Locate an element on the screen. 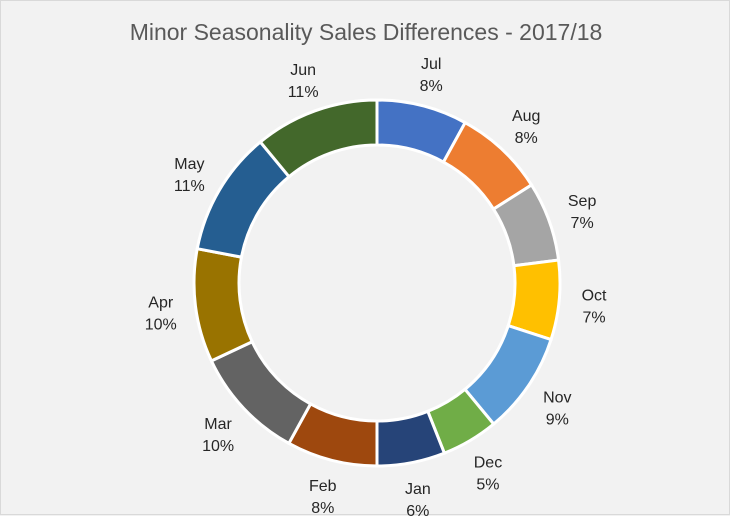 The width and height of the screenshot is (730, 516). slice-label-feb: Feb 8% is located at coordinates (323, 497).